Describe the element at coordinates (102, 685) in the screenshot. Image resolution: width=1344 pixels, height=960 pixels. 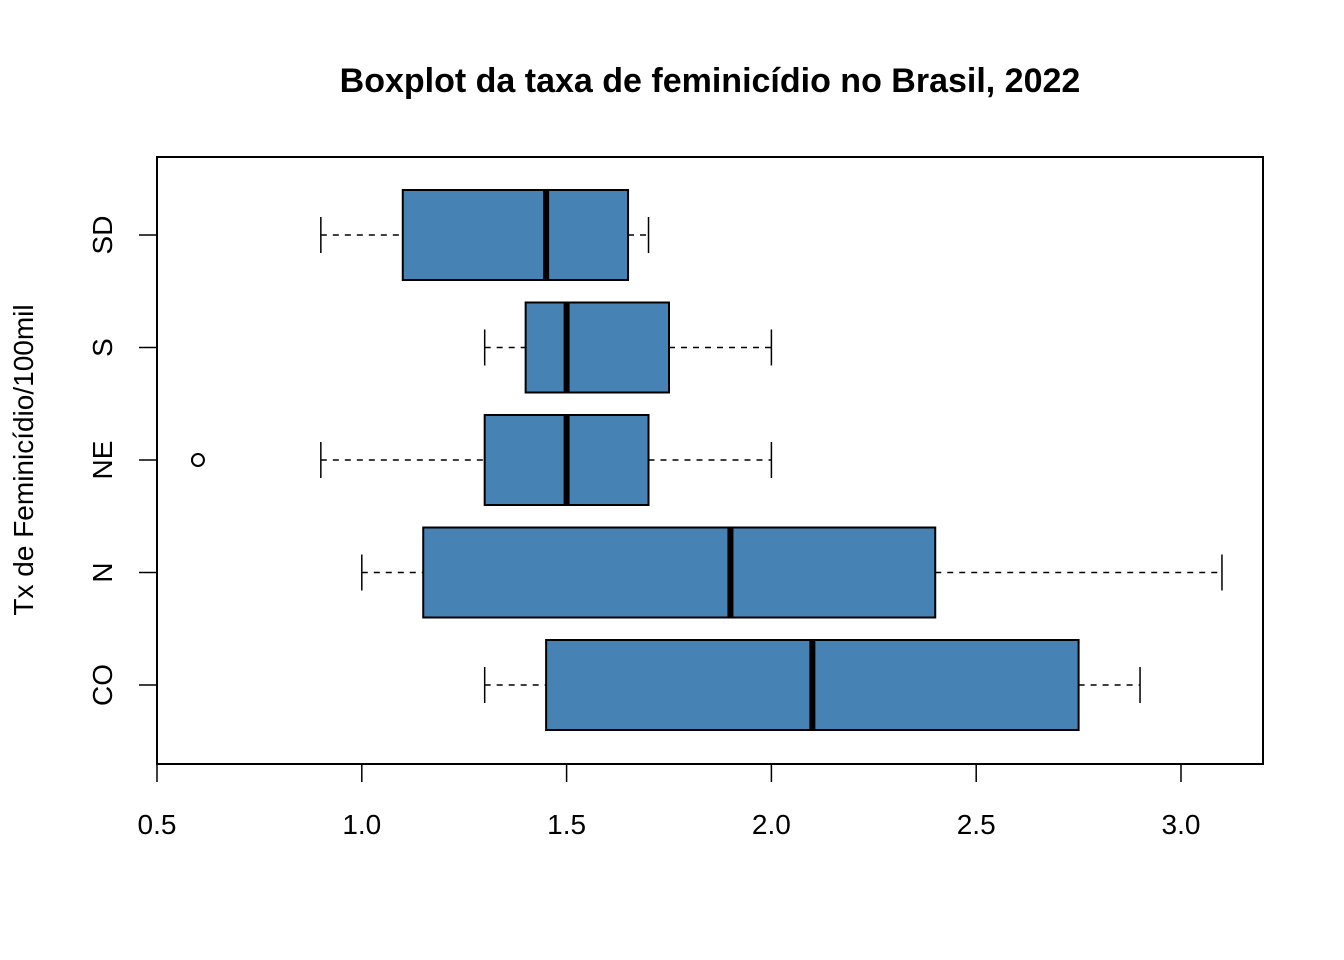
I see `y-tick-label-co: CO` at that location.